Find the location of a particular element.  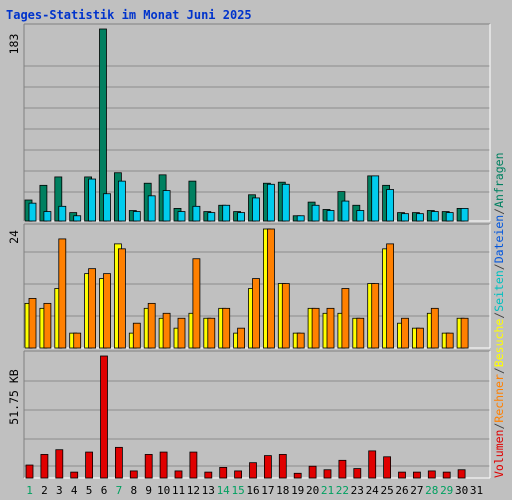

legend-volume: Volumen is located at coordinates (499, 454).